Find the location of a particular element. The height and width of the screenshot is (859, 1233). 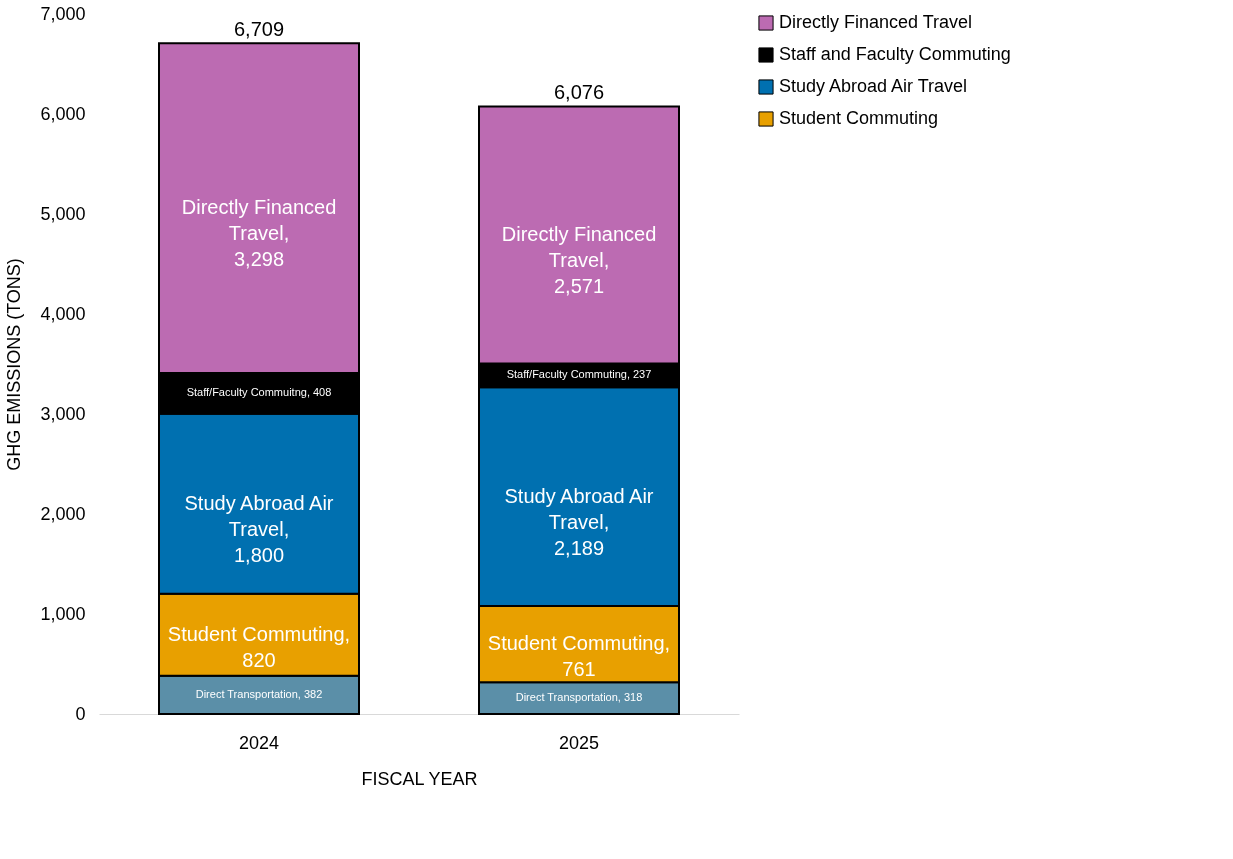

y-axis-title: GHG EMISSIONS (TONS) is located at coordinates (14, 364).